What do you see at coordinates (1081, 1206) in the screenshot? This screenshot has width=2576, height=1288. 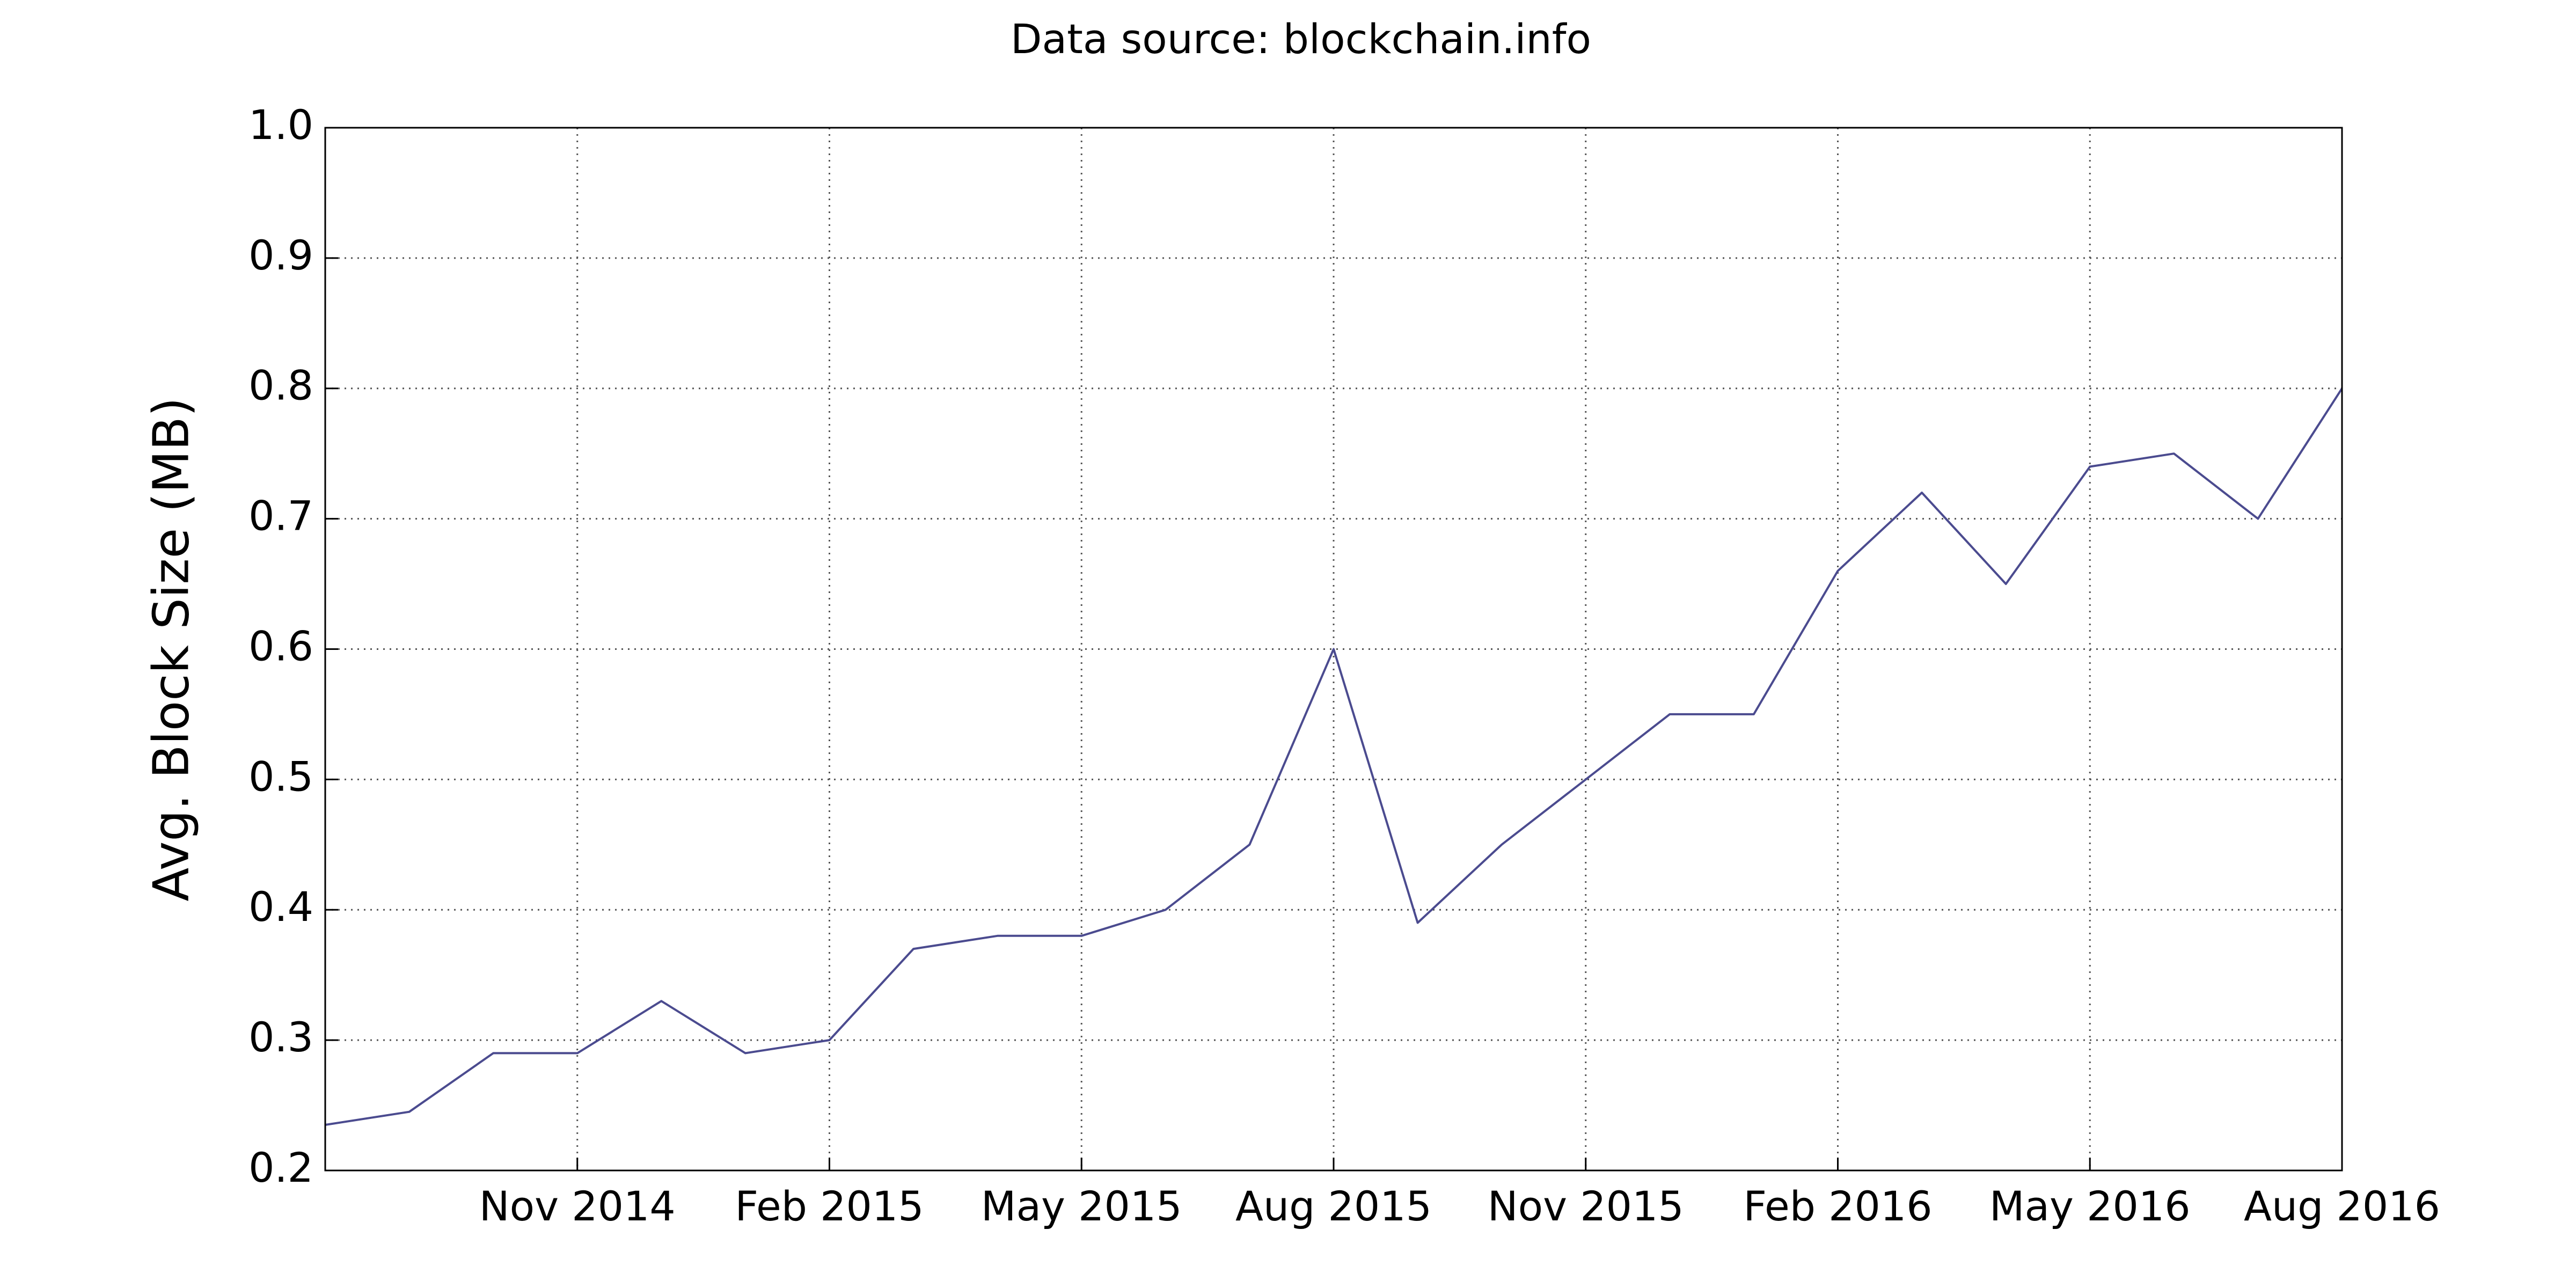 I see `x-tick-label: May 2015` at bounding box center [1081, 1206].